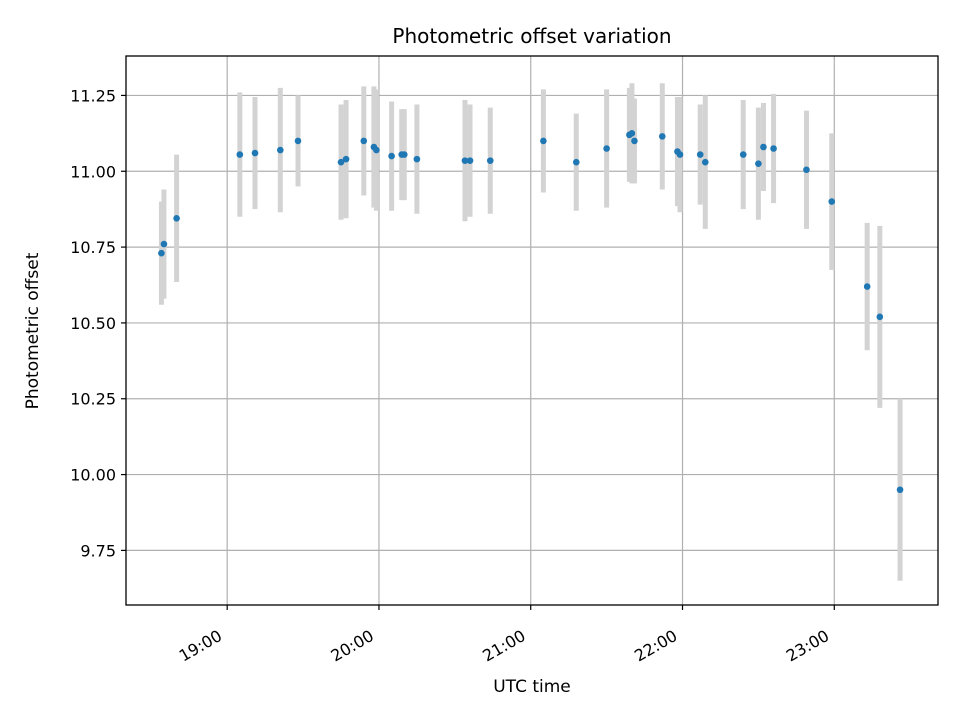 Image resolution: width=960 pixels, height=720 pixels. What do you see at coordinates (93, 475) in the screenshot?
I see `y-tick-label: 10.00` at bounding box center [93, 475].